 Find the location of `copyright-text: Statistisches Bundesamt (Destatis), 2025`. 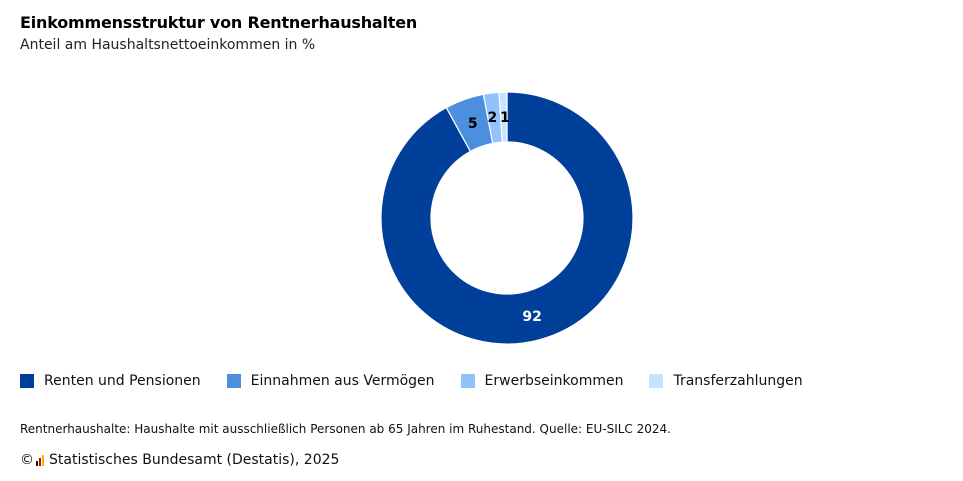

copyright-text: Statistisches Bundesamt (Destatis), 2025 is located at coordinates (194, 460).